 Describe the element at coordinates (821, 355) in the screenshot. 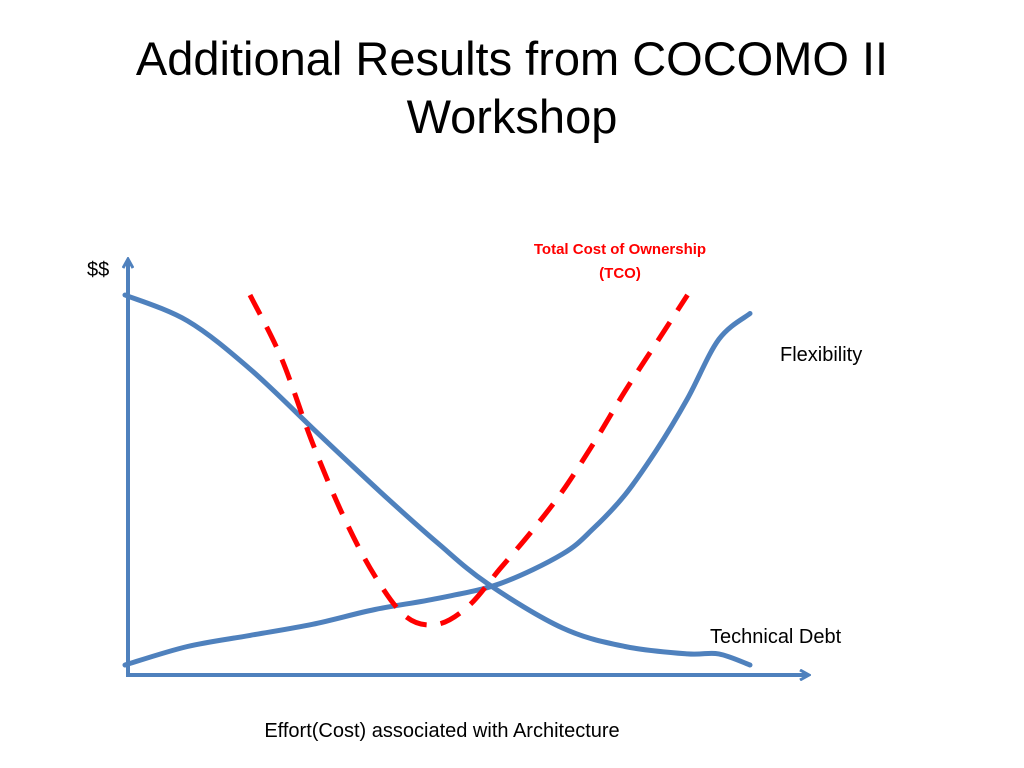

I see `flexibility-label: Flexibility` at that location.